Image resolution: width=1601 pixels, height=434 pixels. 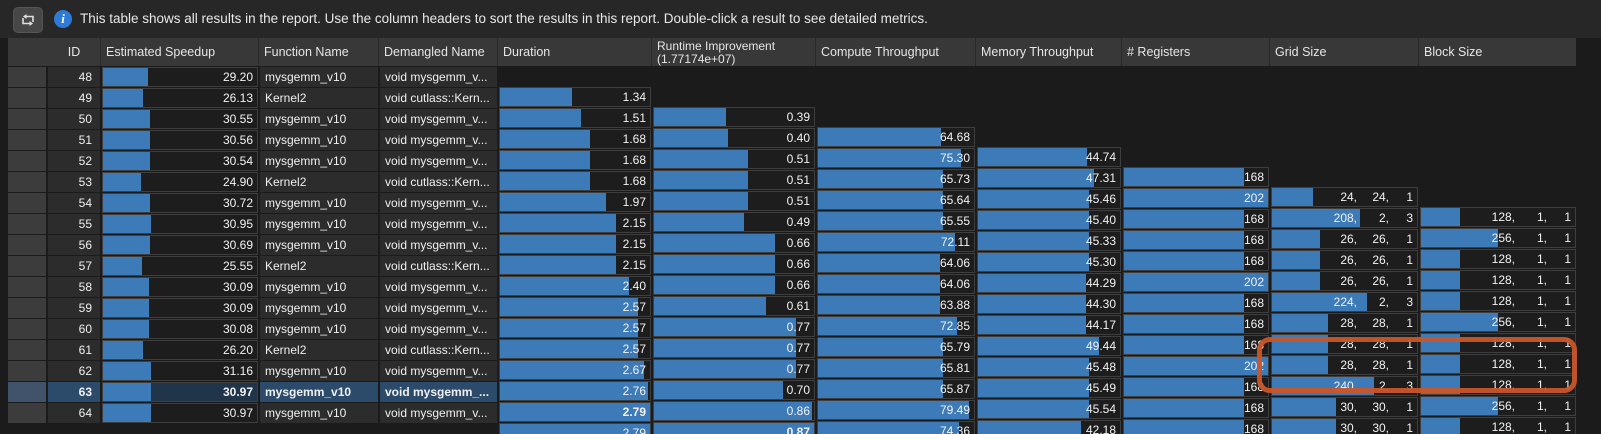 I want to click on cell-duration: 2.67, so click(x=575, y=370).